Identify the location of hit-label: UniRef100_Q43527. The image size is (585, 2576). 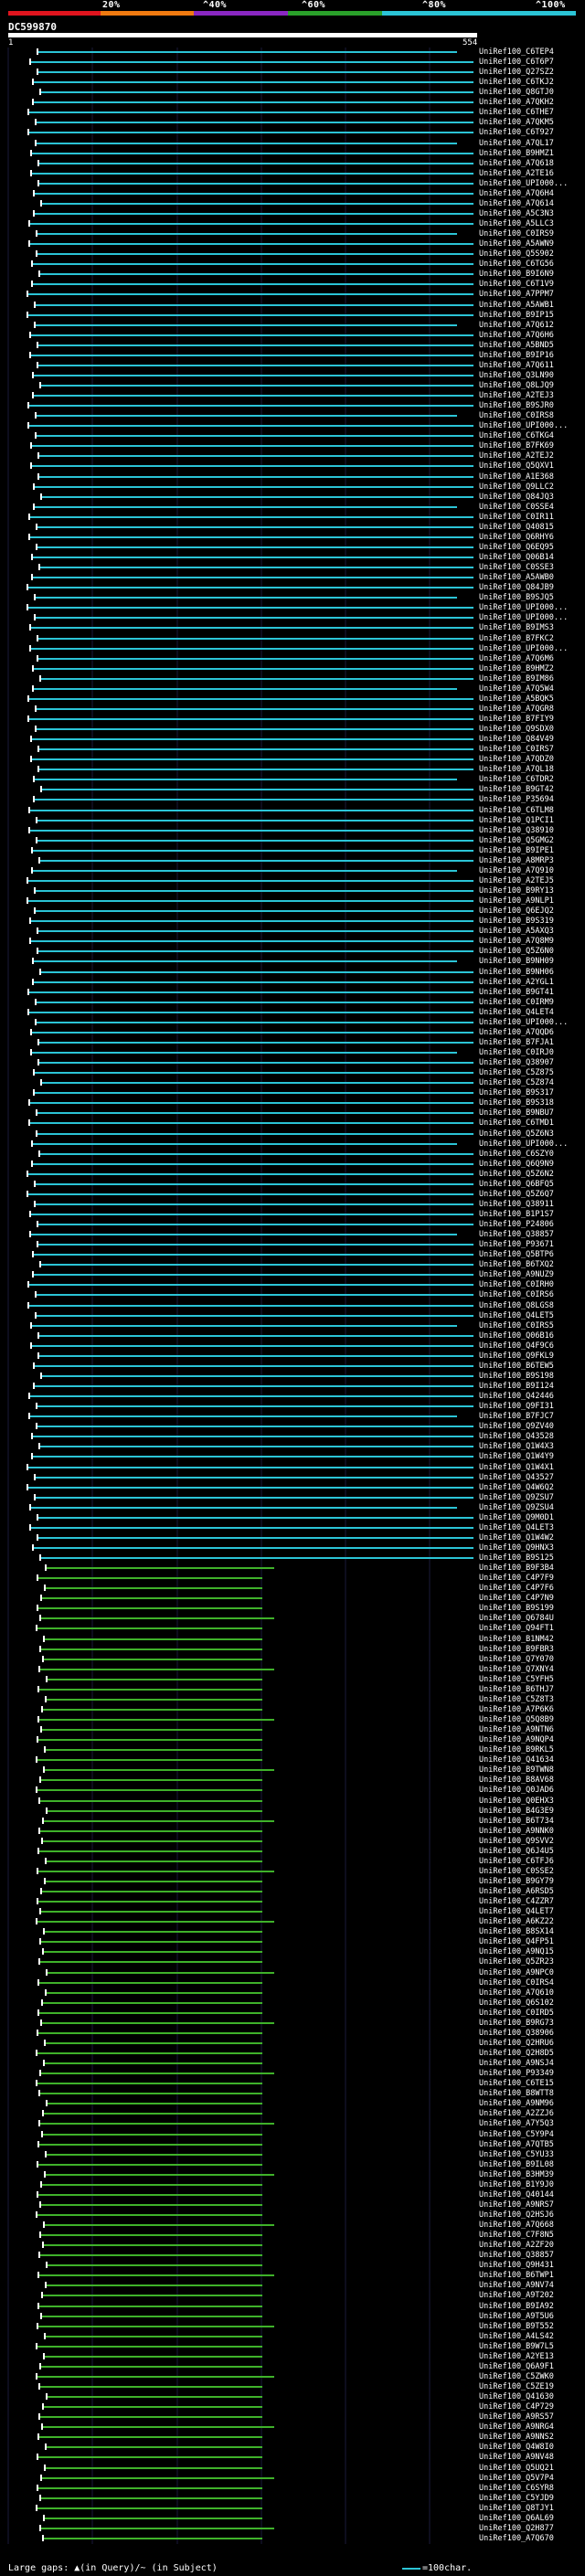
(516, 1477).